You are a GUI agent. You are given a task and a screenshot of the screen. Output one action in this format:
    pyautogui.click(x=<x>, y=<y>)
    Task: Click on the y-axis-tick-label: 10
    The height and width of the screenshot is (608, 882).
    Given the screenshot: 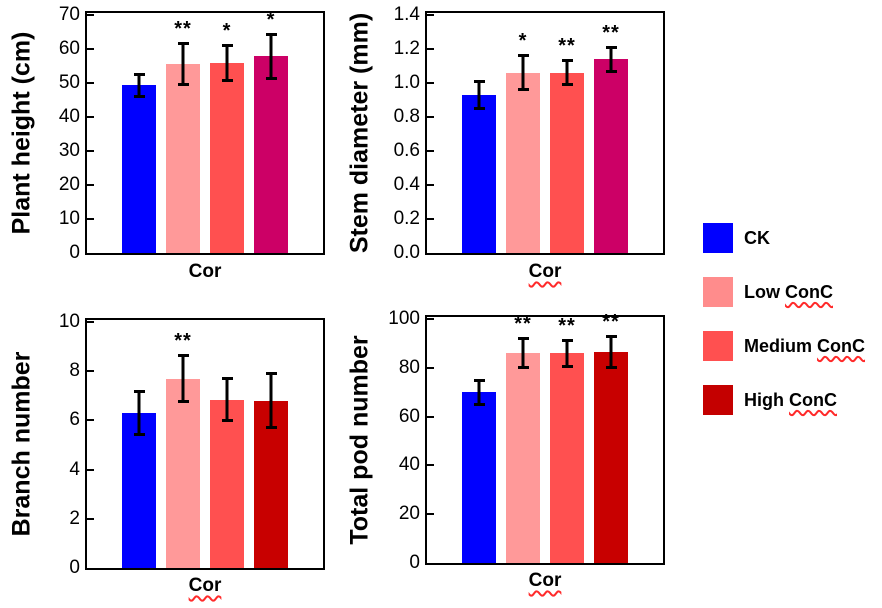 What is the action you would take?
    pyautogui.click(x=69, y=218)
    